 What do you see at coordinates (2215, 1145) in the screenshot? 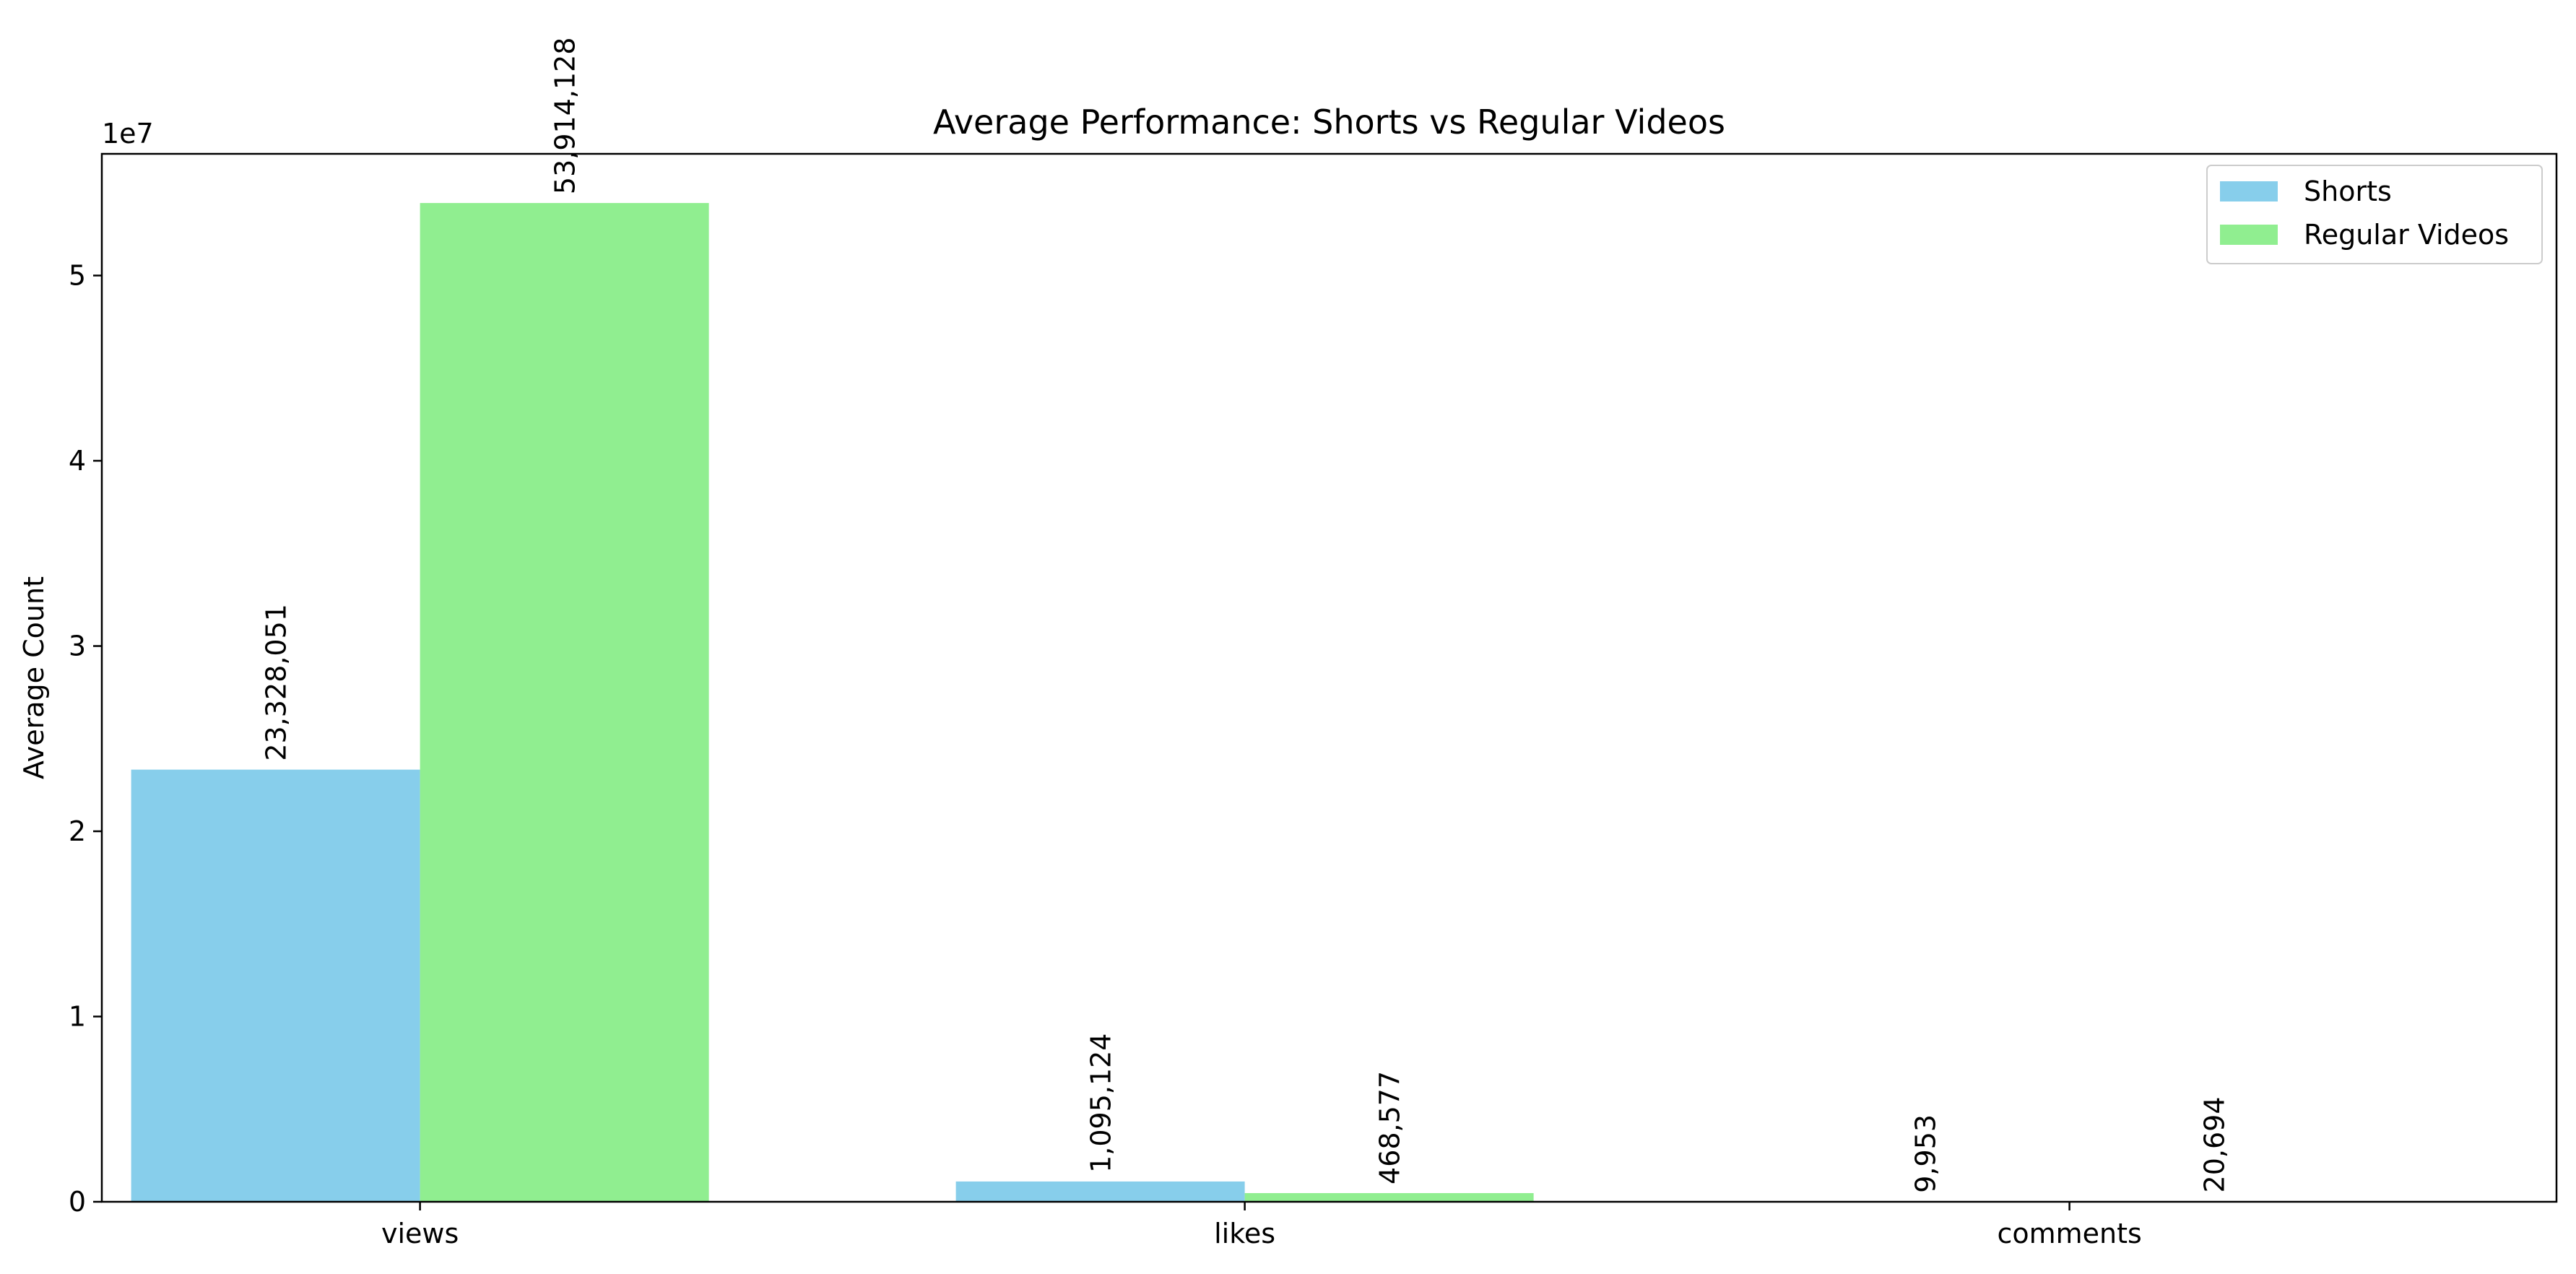
I see `data-label-regular-videos-comments: 20,694` at bounding box center [2215, 1145].